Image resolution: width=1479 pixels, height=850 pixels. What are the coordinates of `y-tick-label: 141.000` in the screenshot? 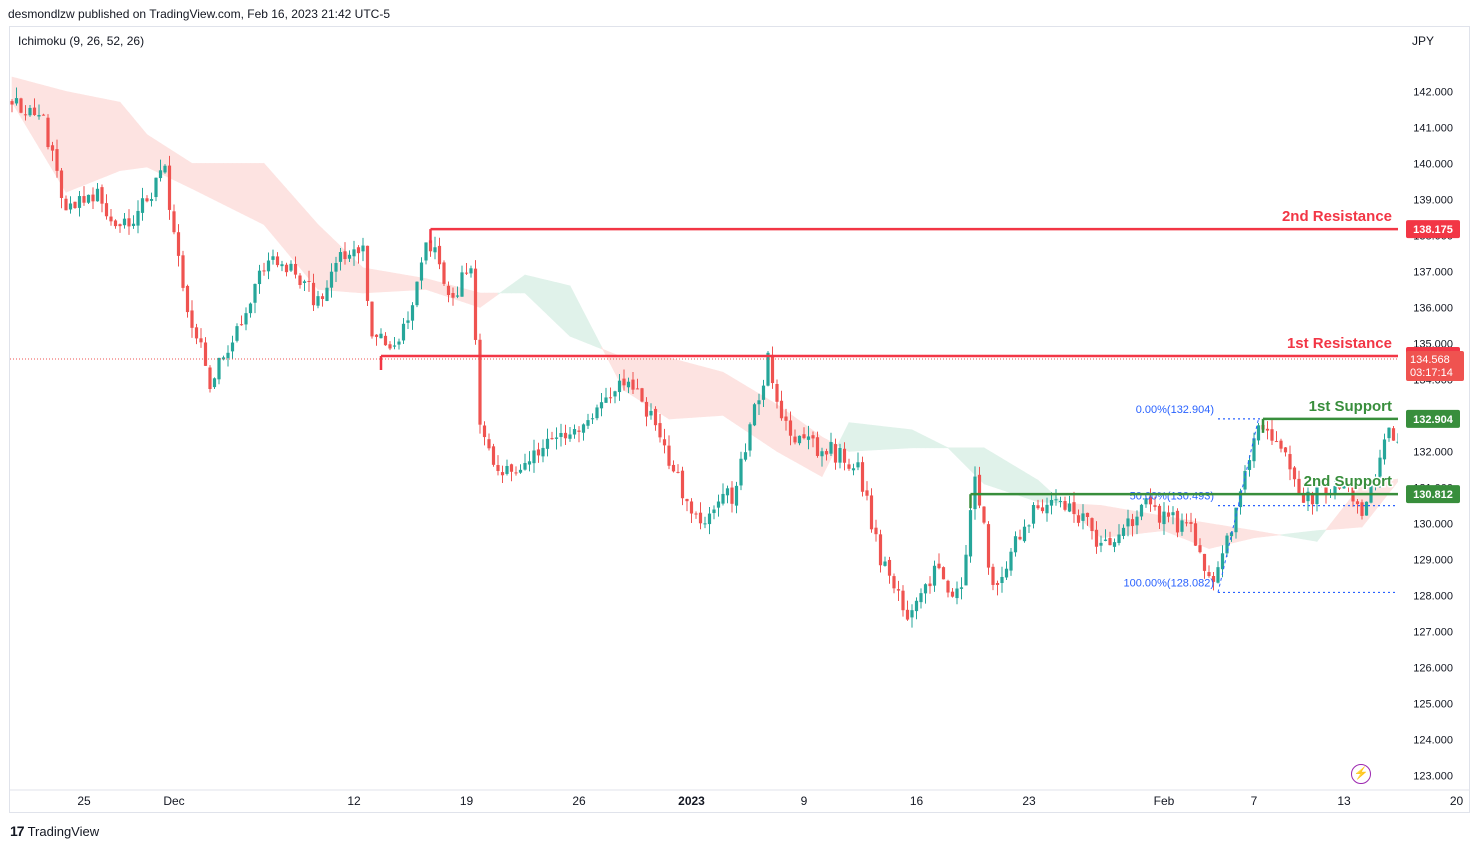 It's located at (1433, 128).